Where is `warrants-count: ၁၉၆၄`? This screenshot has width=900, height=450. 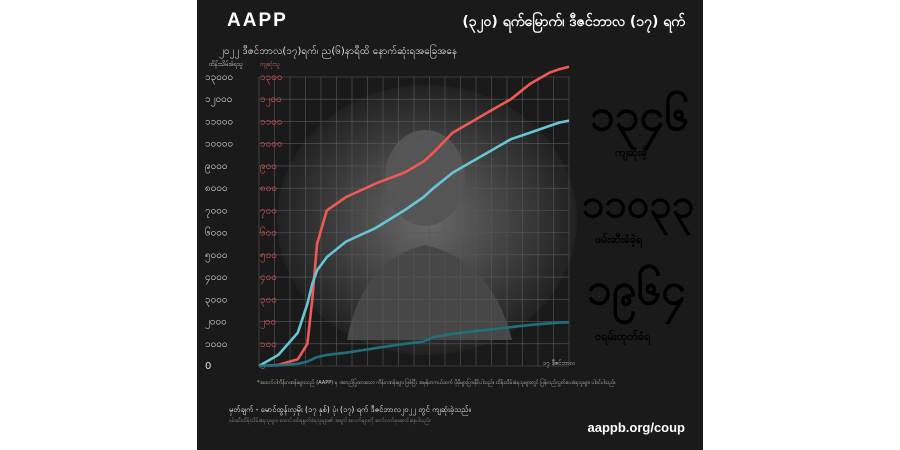 warrants-count: ၁၉၆၄ is located at coordinates (636, 289).